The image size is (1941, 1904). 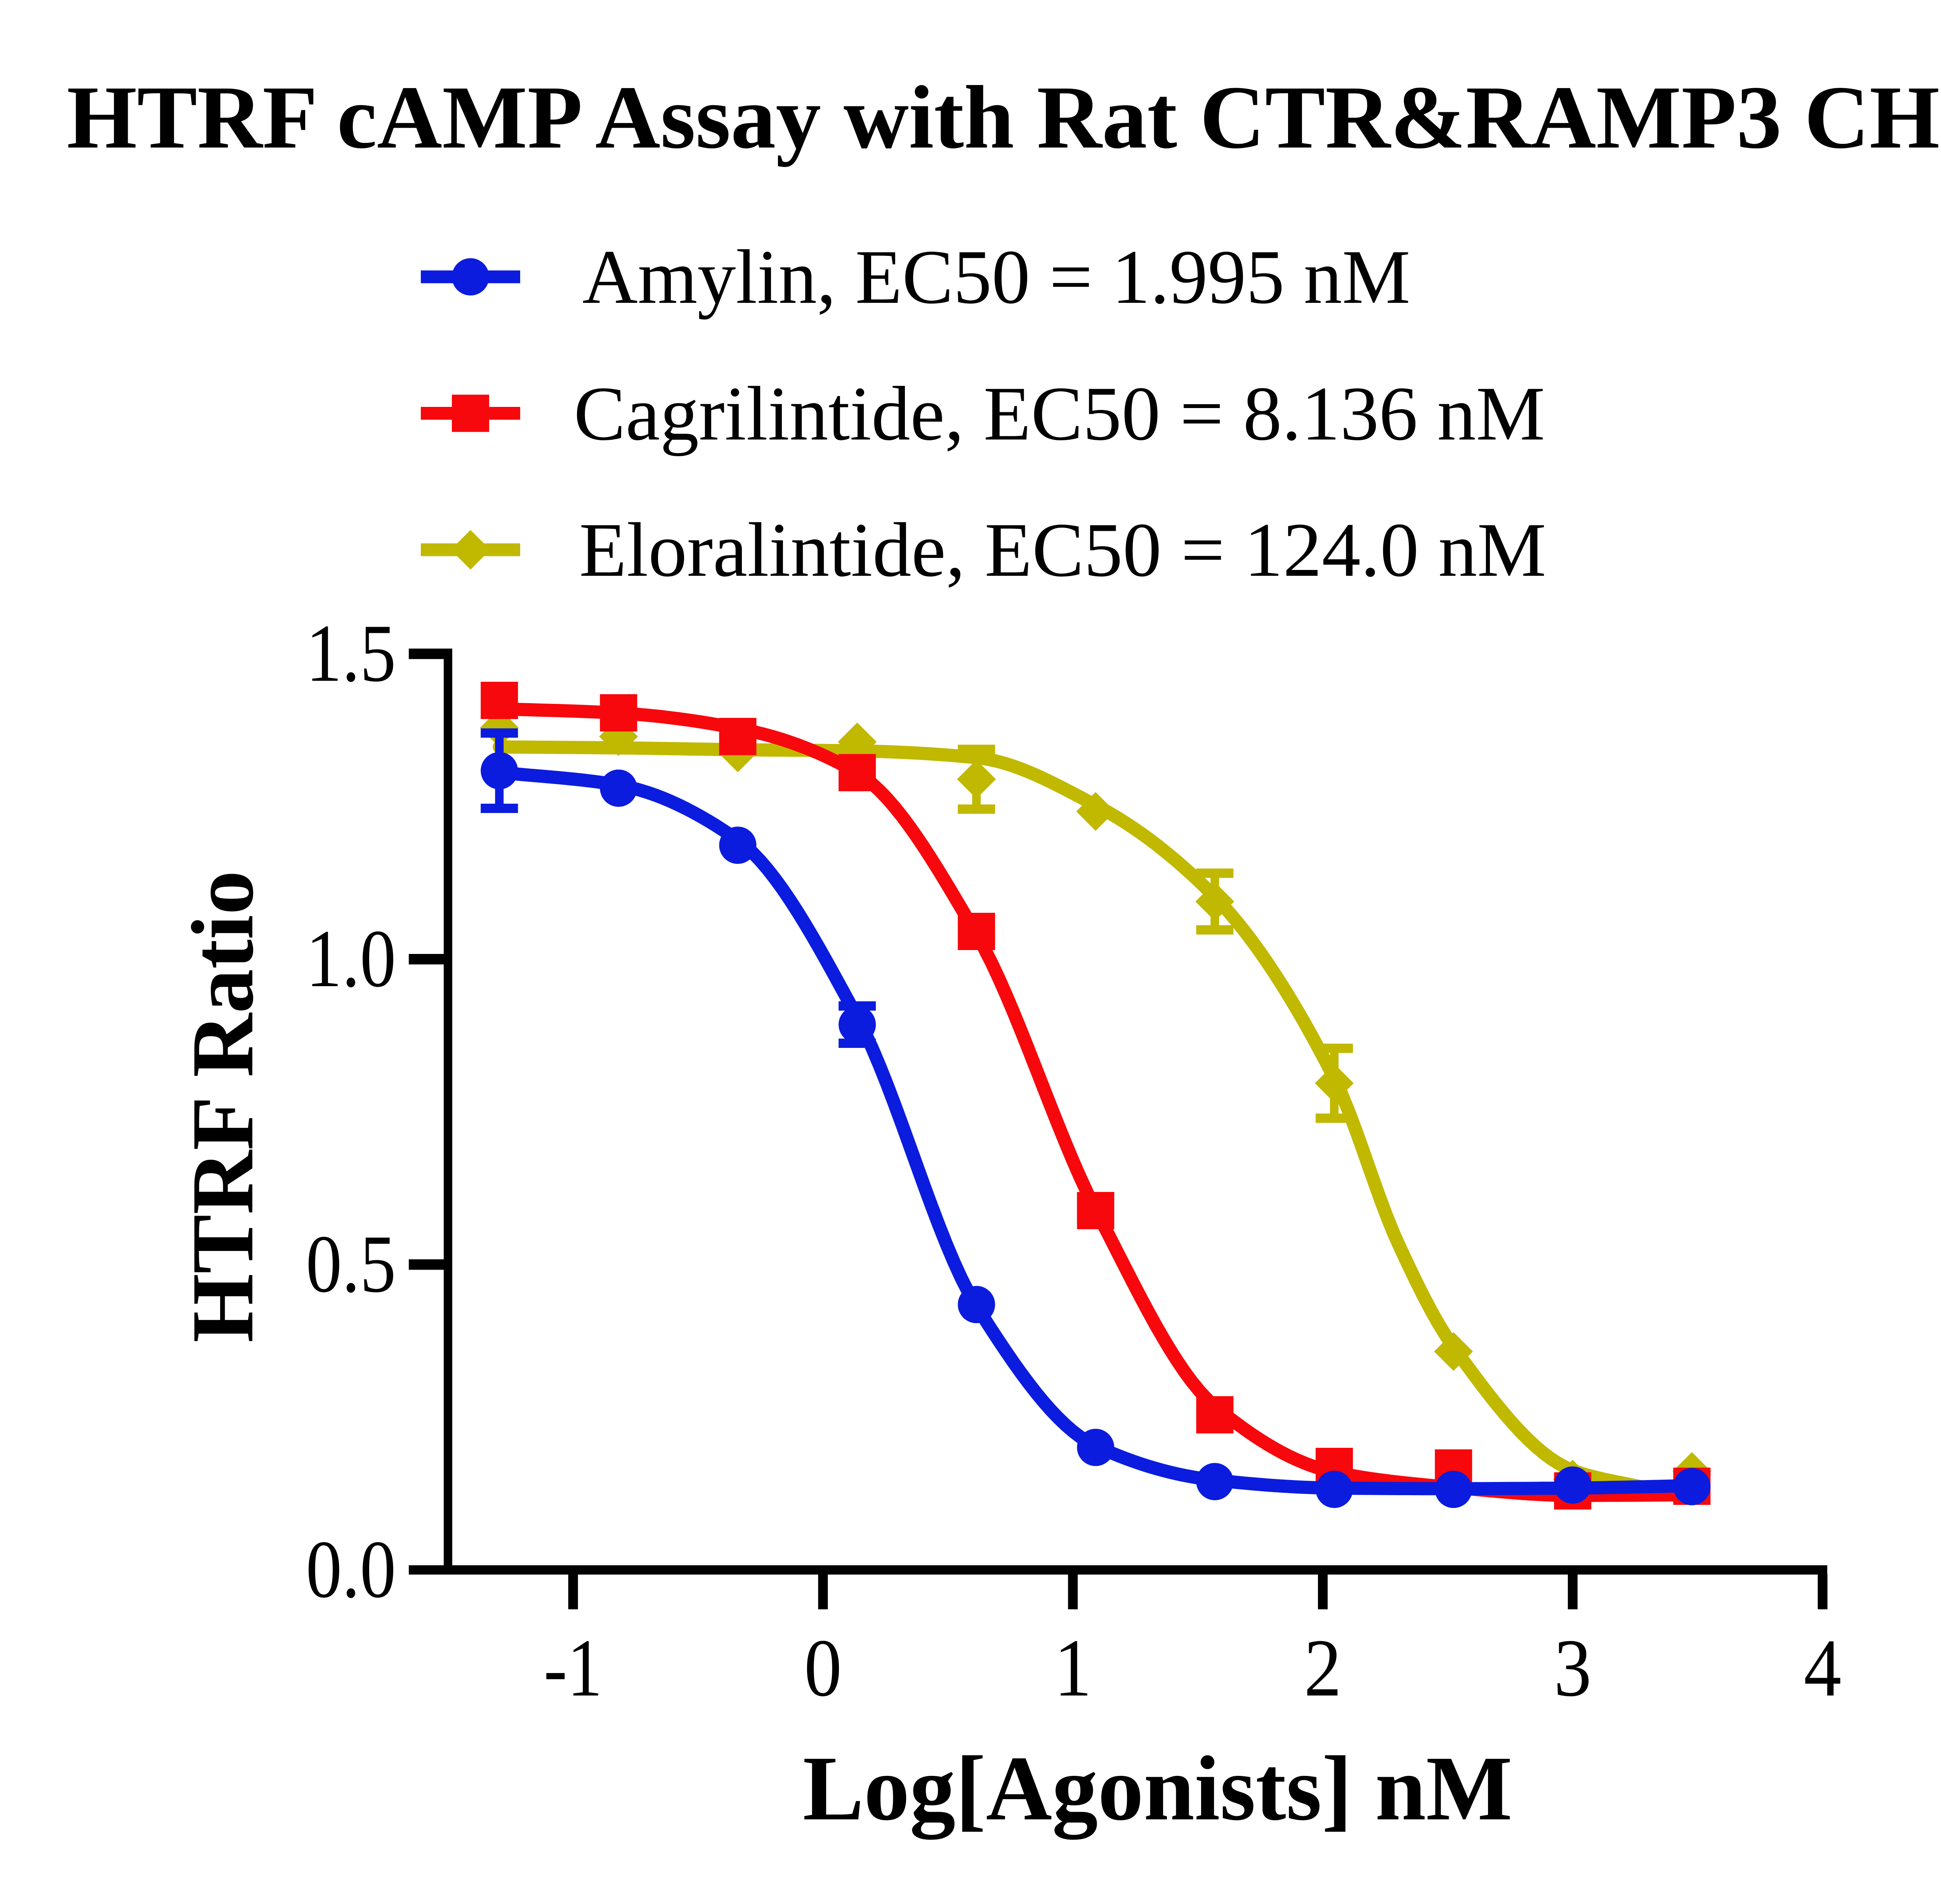 What do you see at coordinates (351, 1264) in the screenshot?
I see `svg-text: 0.5` at bounding box center [351, 1264].